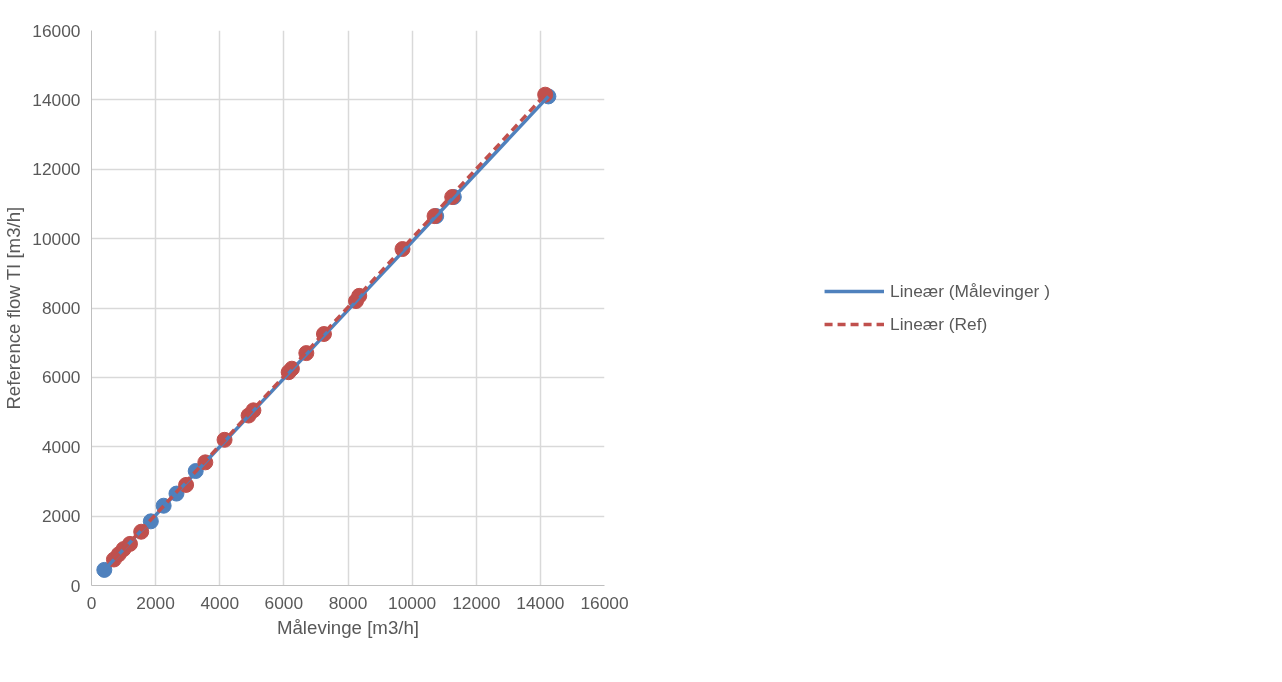 Image resolution: width=1282 pixels, height=682 pixels. What do you see at coordinates (476, 602) in the screenshot?
I see `x-tick-label: 12000` at bounding box center [476, 602].